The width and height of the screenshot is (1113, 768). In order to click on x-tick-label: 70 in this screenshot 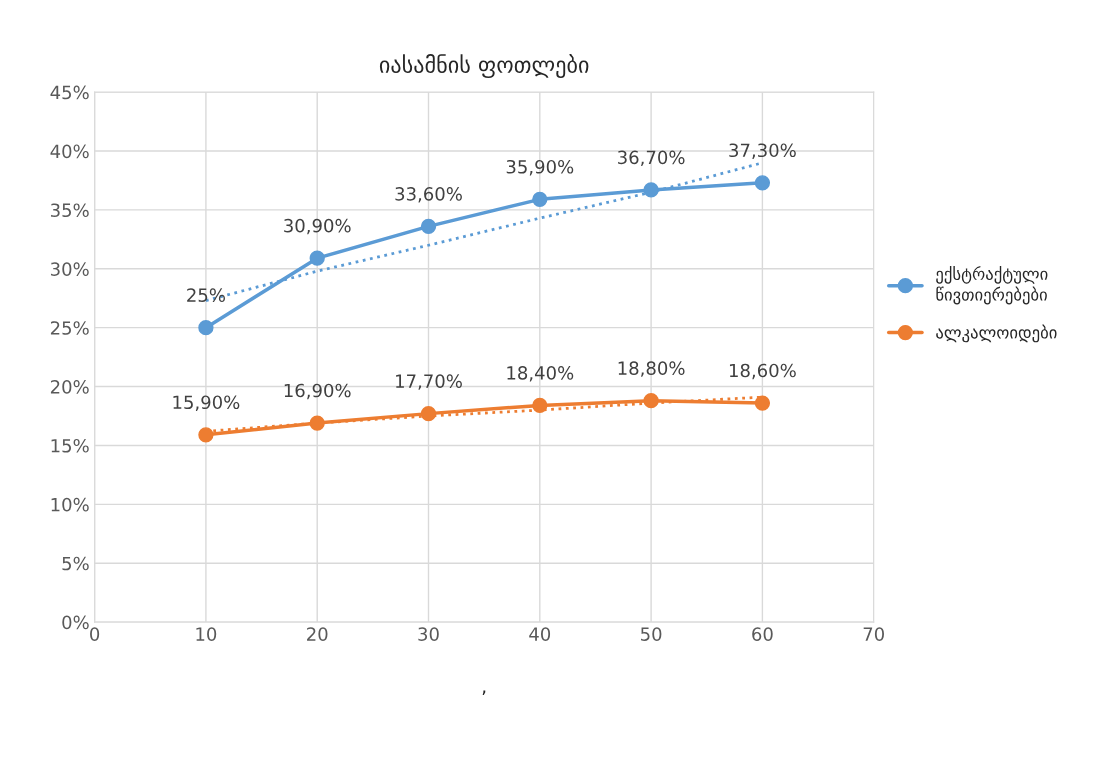, I will do `click(873, 634)`.